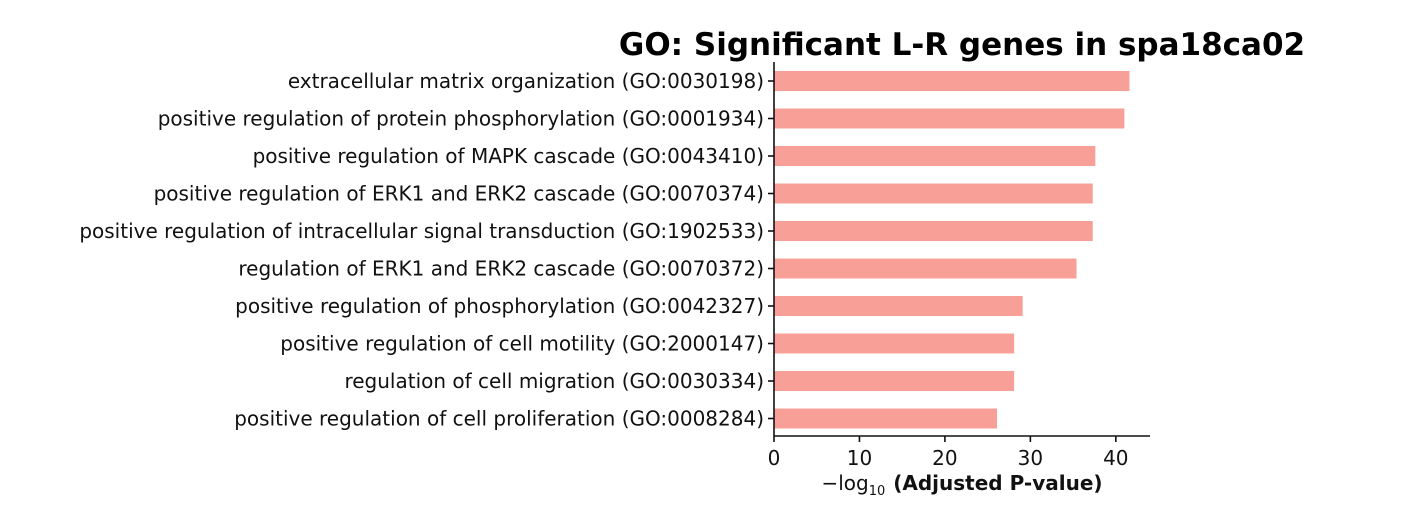 The height and width of the screenshot is (507, 1410). I want to click on x-tick-label-2: 20, so click(944, 458).